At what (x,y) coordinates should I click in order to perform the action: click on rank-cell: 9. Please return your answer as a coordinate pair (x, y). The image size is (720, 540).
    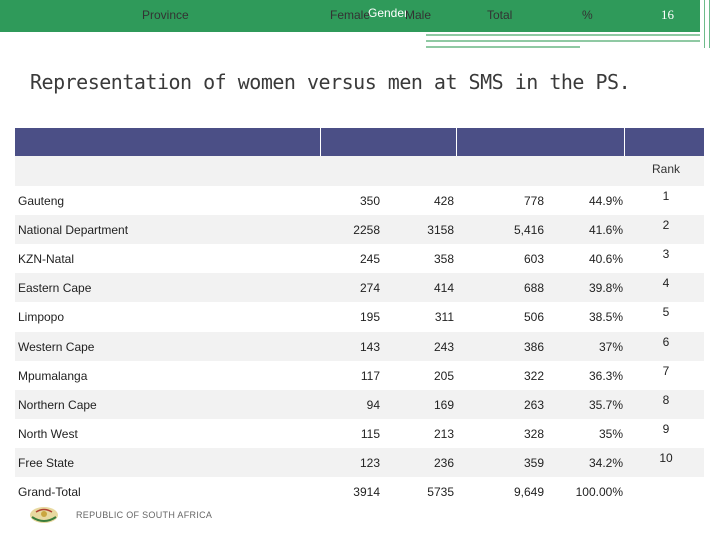
    Looking at the image, I should click on (666, 428).